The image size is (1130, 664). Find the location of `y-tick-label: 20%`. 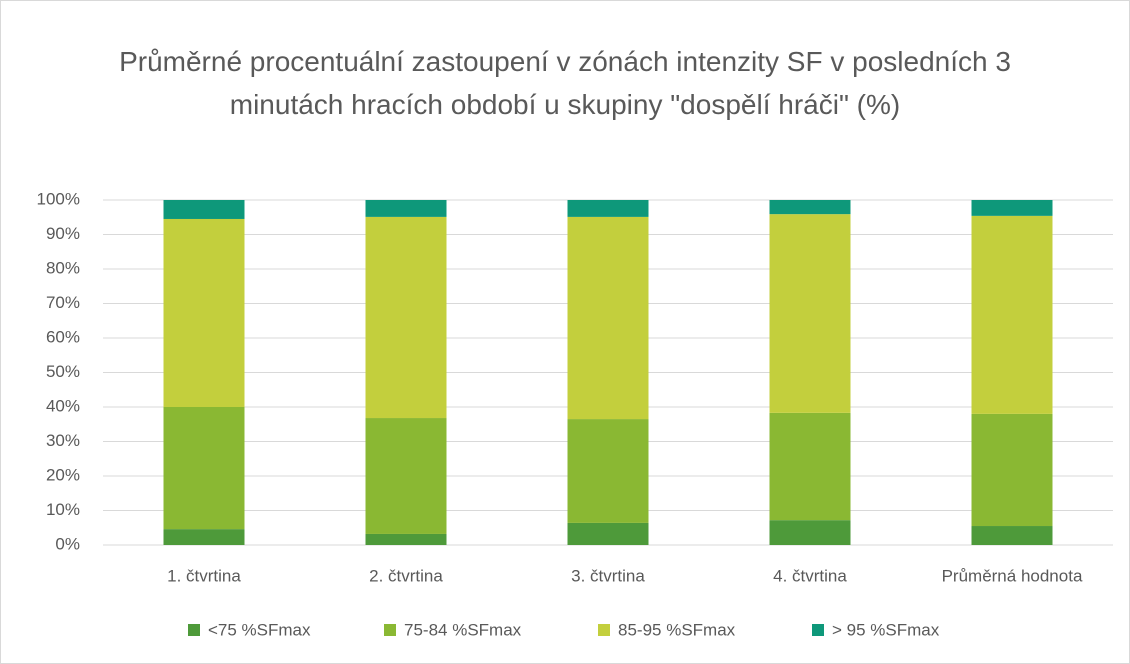

y-tick-label: 20% is located at coordinates (63, 474).